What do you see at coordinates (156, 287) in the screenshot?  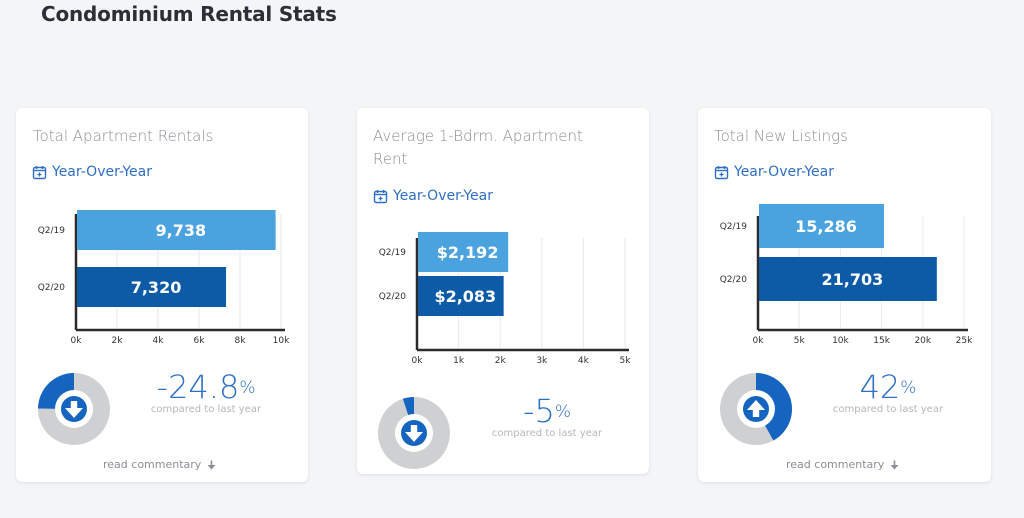 I see `bar-value-label: 7,320` at bounding box center [156, 287].